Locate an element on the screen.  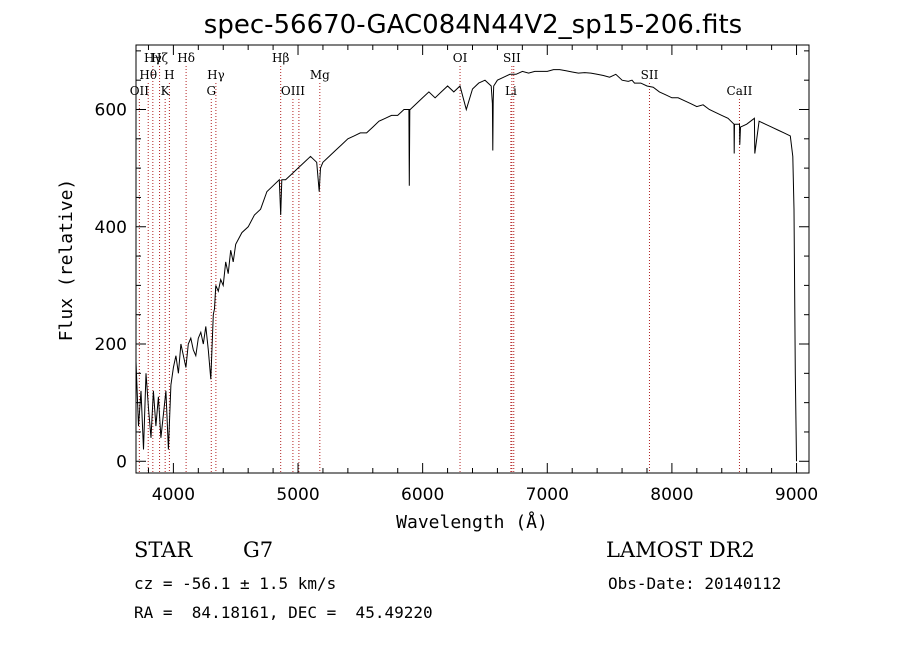
coordinates: RA = 84.18161, DEC = 45.49220 is located at coordinates (283, 612).